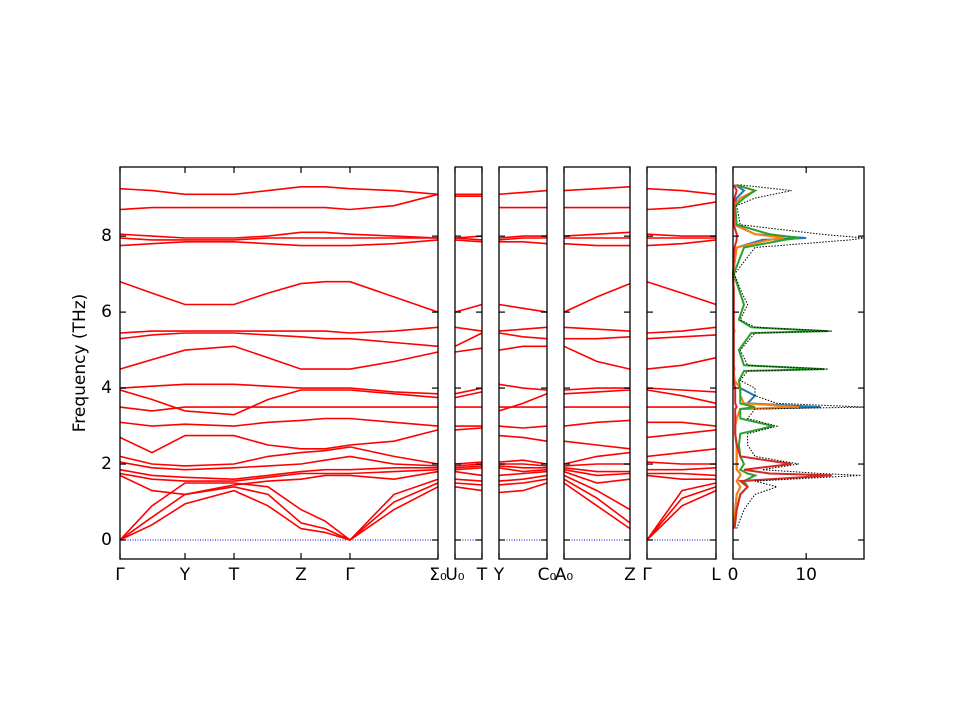 This screenshot has height=720, width=960. Describe the element at coordinates (106, 388) in the screenshot. I see `y-tick-label: 4` at that location.